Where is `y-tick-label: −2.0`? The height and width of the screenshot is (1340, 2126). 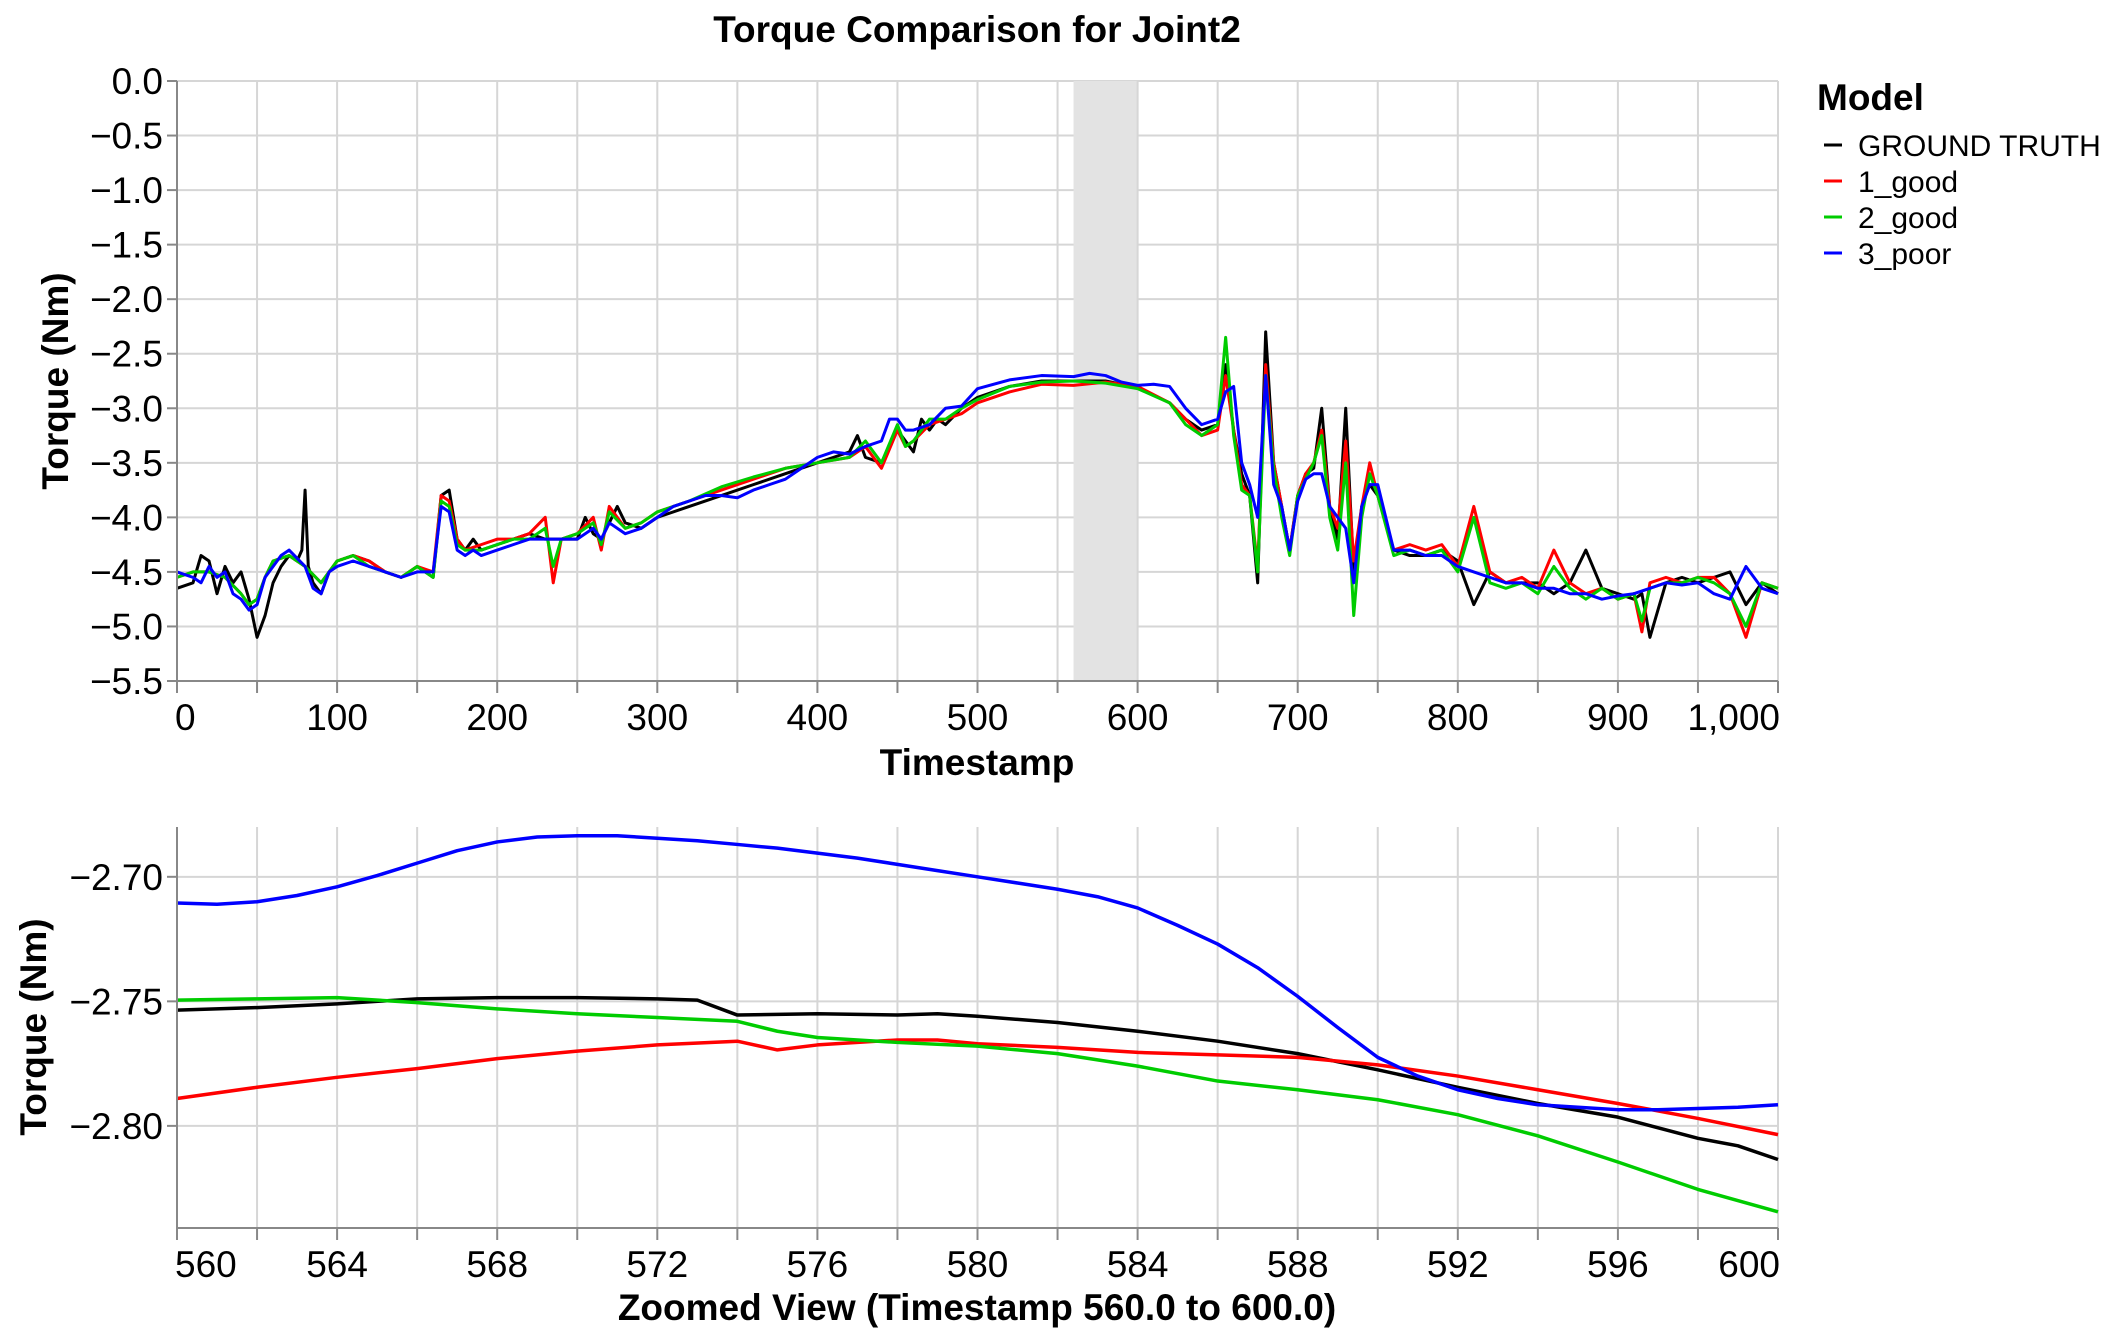
y-tick-label: −2.0 is located at coordinates (126, 299).